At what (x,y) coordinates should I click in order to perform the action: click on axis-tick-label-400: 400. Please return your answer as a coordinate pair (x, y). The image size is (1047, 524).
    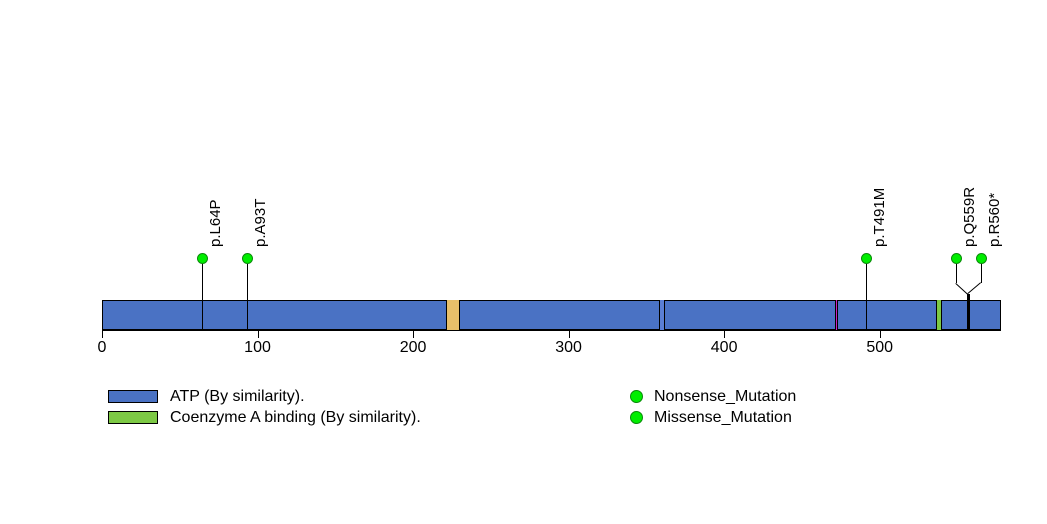
    Looking at the image, I should click on (724, 347).